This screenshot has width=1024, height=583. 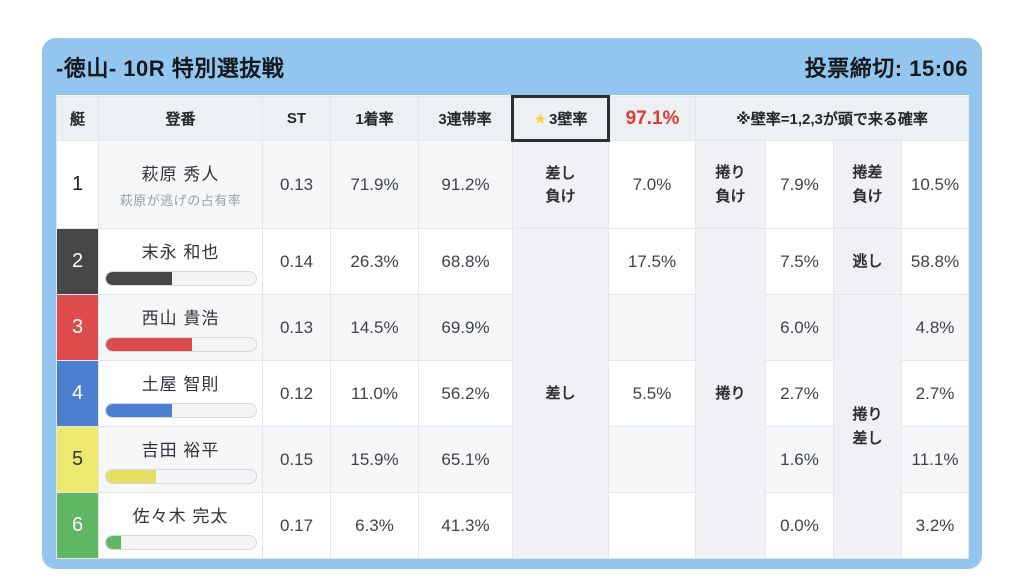 What do you see at coordinates (296, 118) in the screenshot?
I see `col-header-st: ST` at bounding box center [296, 118].